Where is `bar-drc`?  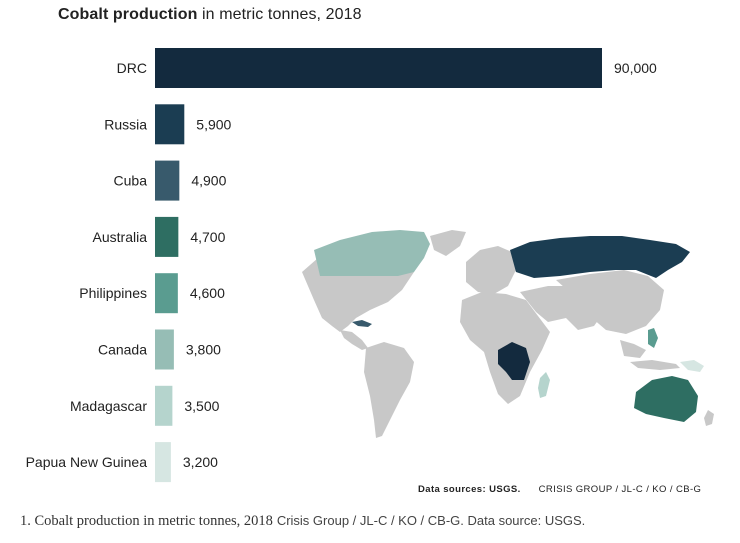
bar-drc is located at coordinates (378, 68).